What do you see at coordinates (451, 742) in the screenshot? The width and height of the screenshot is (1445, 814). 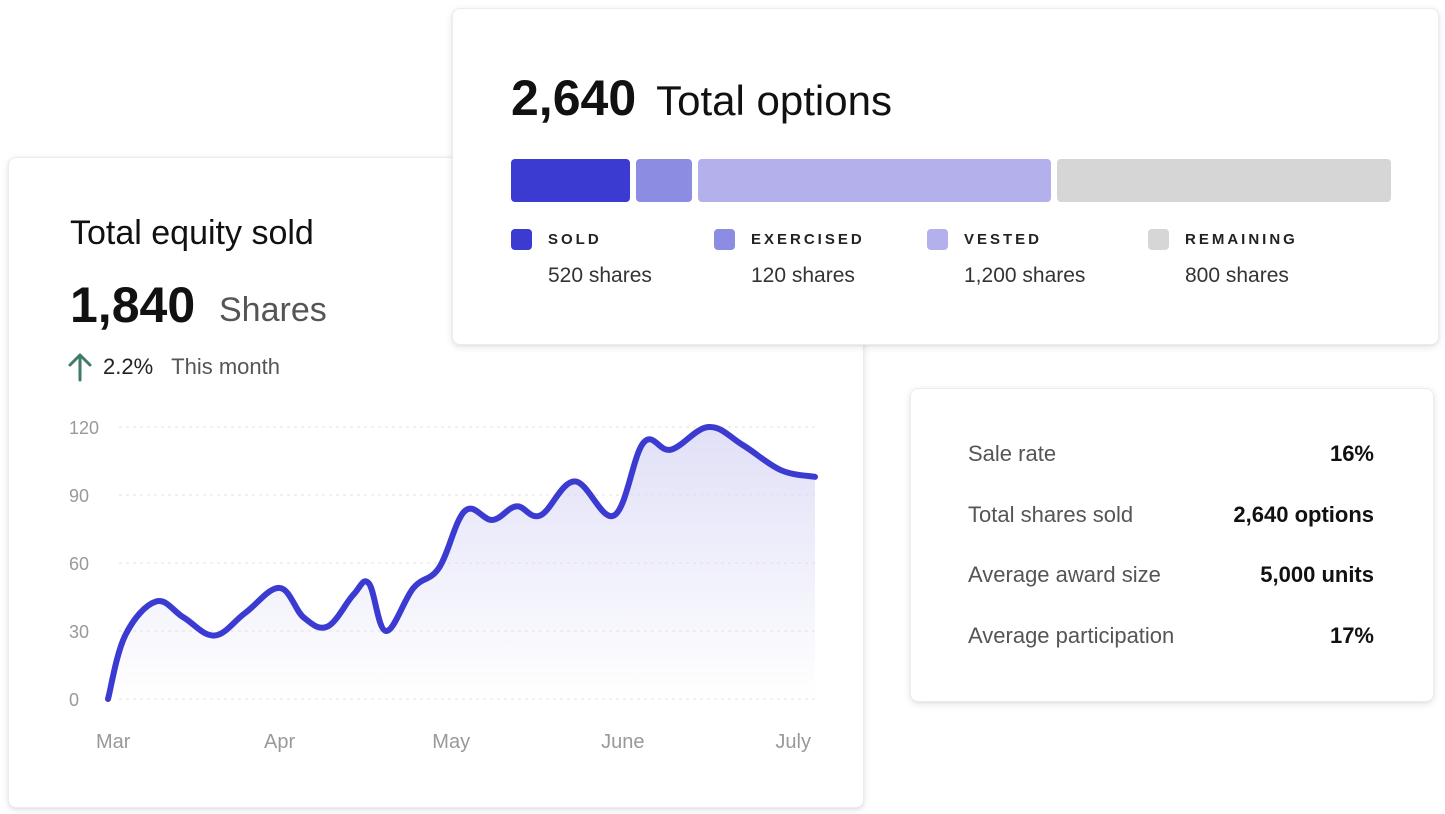 I see `x-tick-label: May` at bounding box center [451, 742].